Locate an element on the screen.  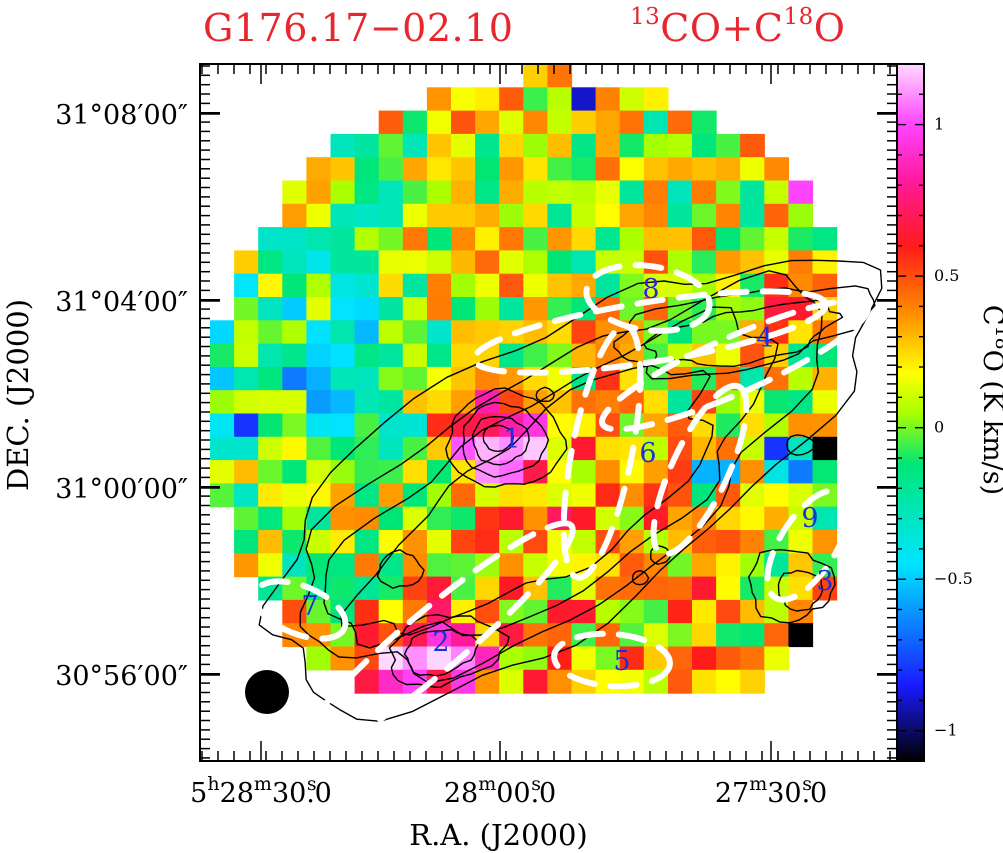
feature-label-6: 6 is located at coordinates (647, 453).